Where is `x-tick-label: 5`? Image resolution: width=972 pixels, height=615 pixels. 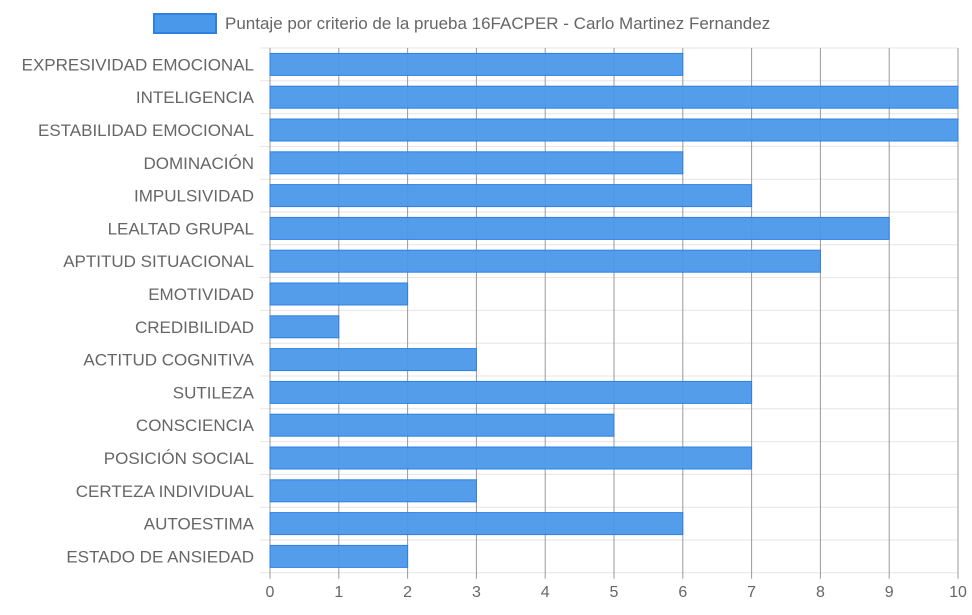
x-tick-label: 5 is located at coordinates (614, 592).